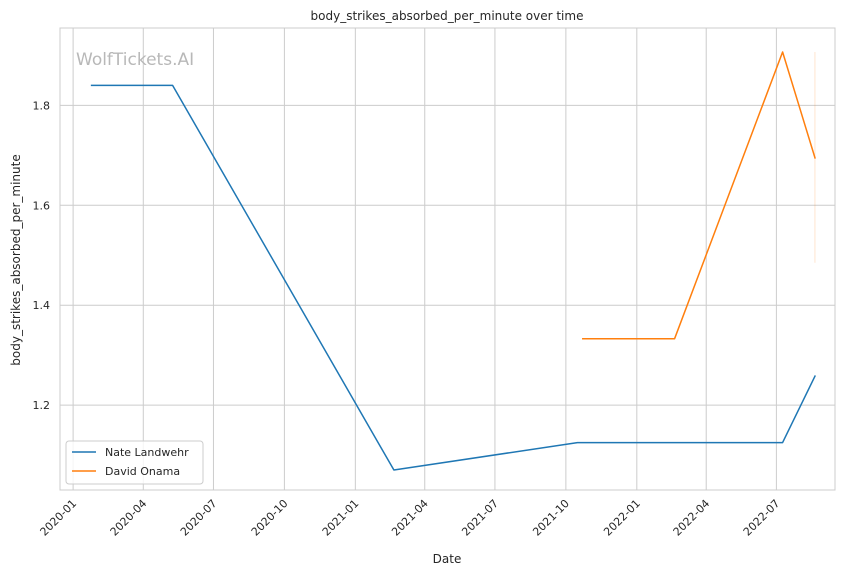  I want to click on watermark: WolfTickets.AI, so click(135, 60).